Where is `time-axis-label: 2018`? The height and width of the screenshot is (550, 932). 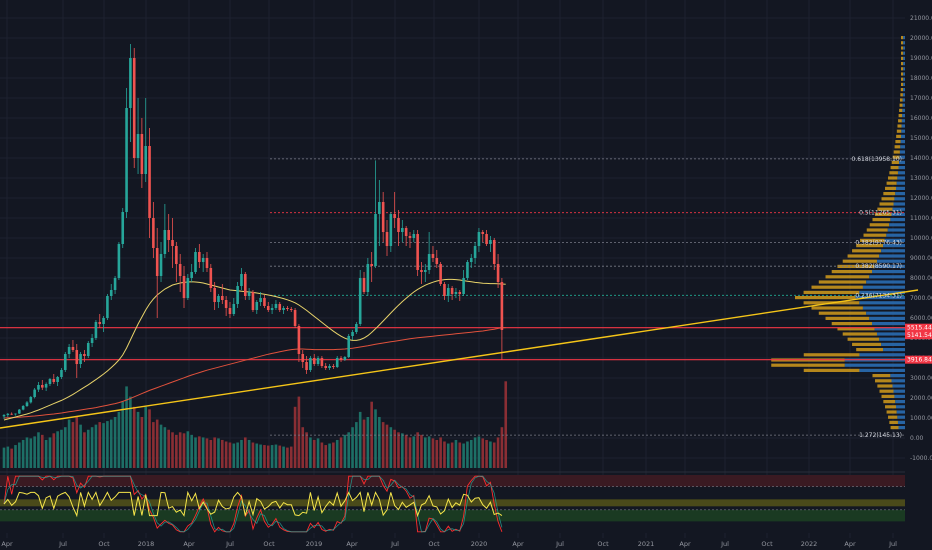
time-axis-label: 2018 is located at coordinates (146, 544).